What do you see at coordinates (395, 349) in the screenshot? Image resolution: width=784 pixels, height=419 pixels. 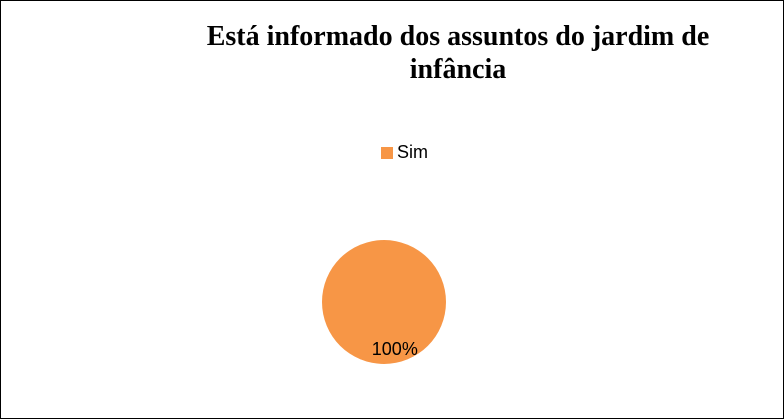 I see `data-label: 100%` at bounding box center [395, 349].